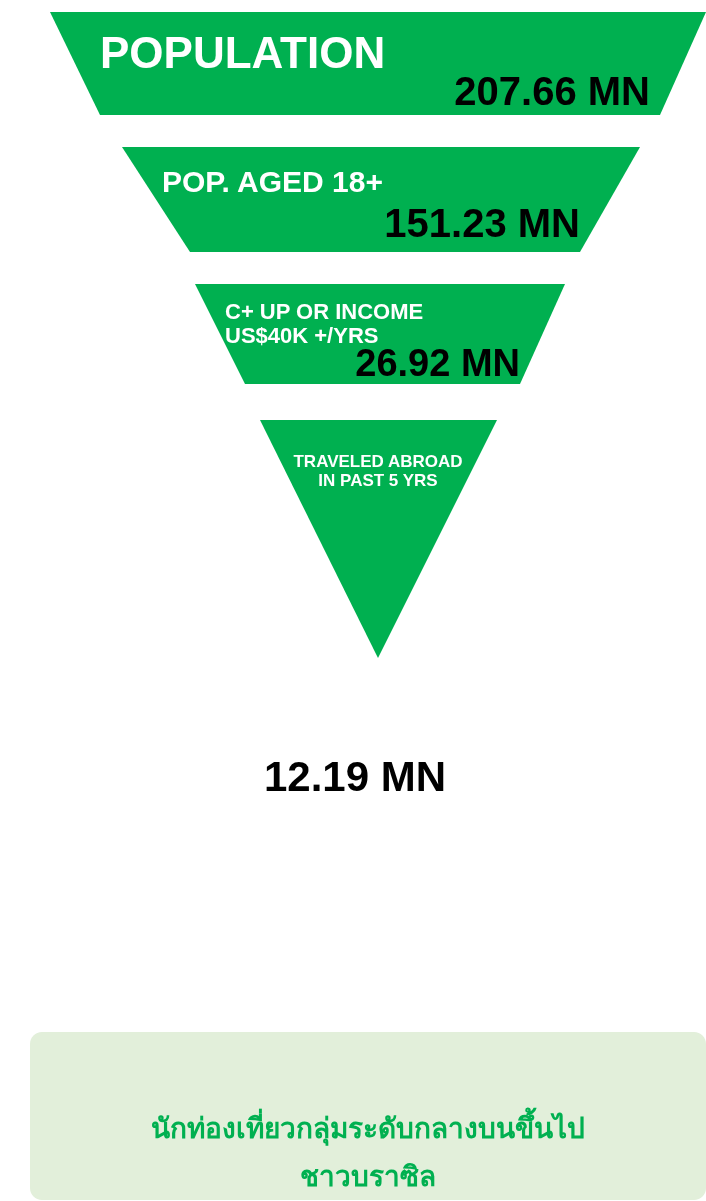 The height and width of the screenshot is (1201, 706). What do you see at coordinates (355, 776) in the screenshot?
I see `data-label: 12.19 MN` at bounding box center [355, 776].